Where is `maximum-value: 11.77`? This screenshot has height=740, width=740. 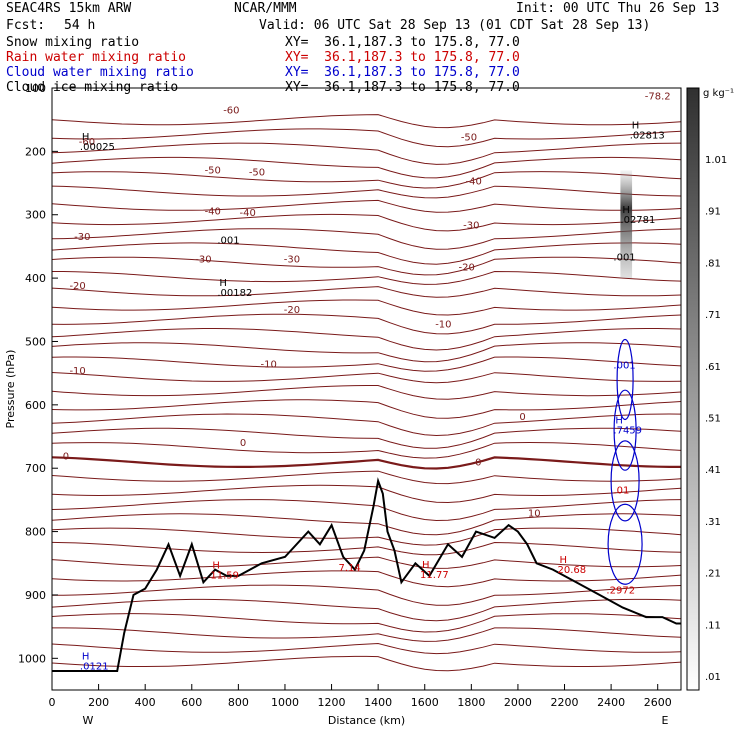
maximum-value: 11.77 is located at coordinates (434, 575).